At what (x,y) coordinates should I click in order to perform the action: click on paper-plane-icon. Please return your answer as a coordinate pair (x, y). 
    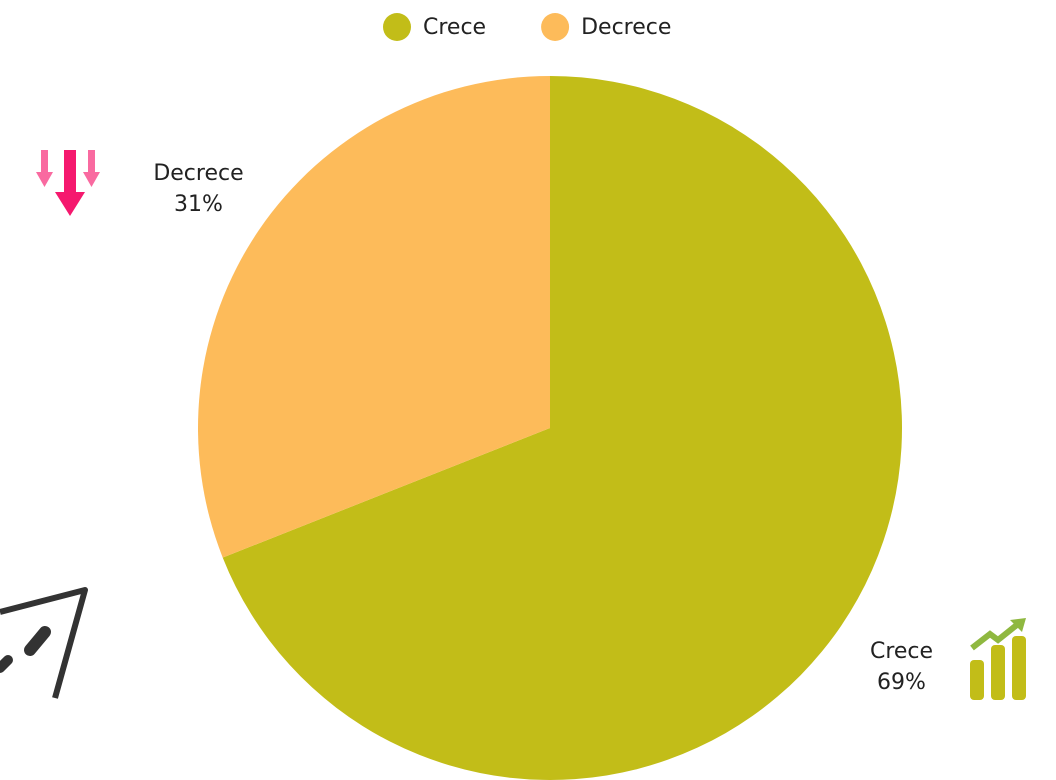
    Looking at the image, I should click on (44, 643).